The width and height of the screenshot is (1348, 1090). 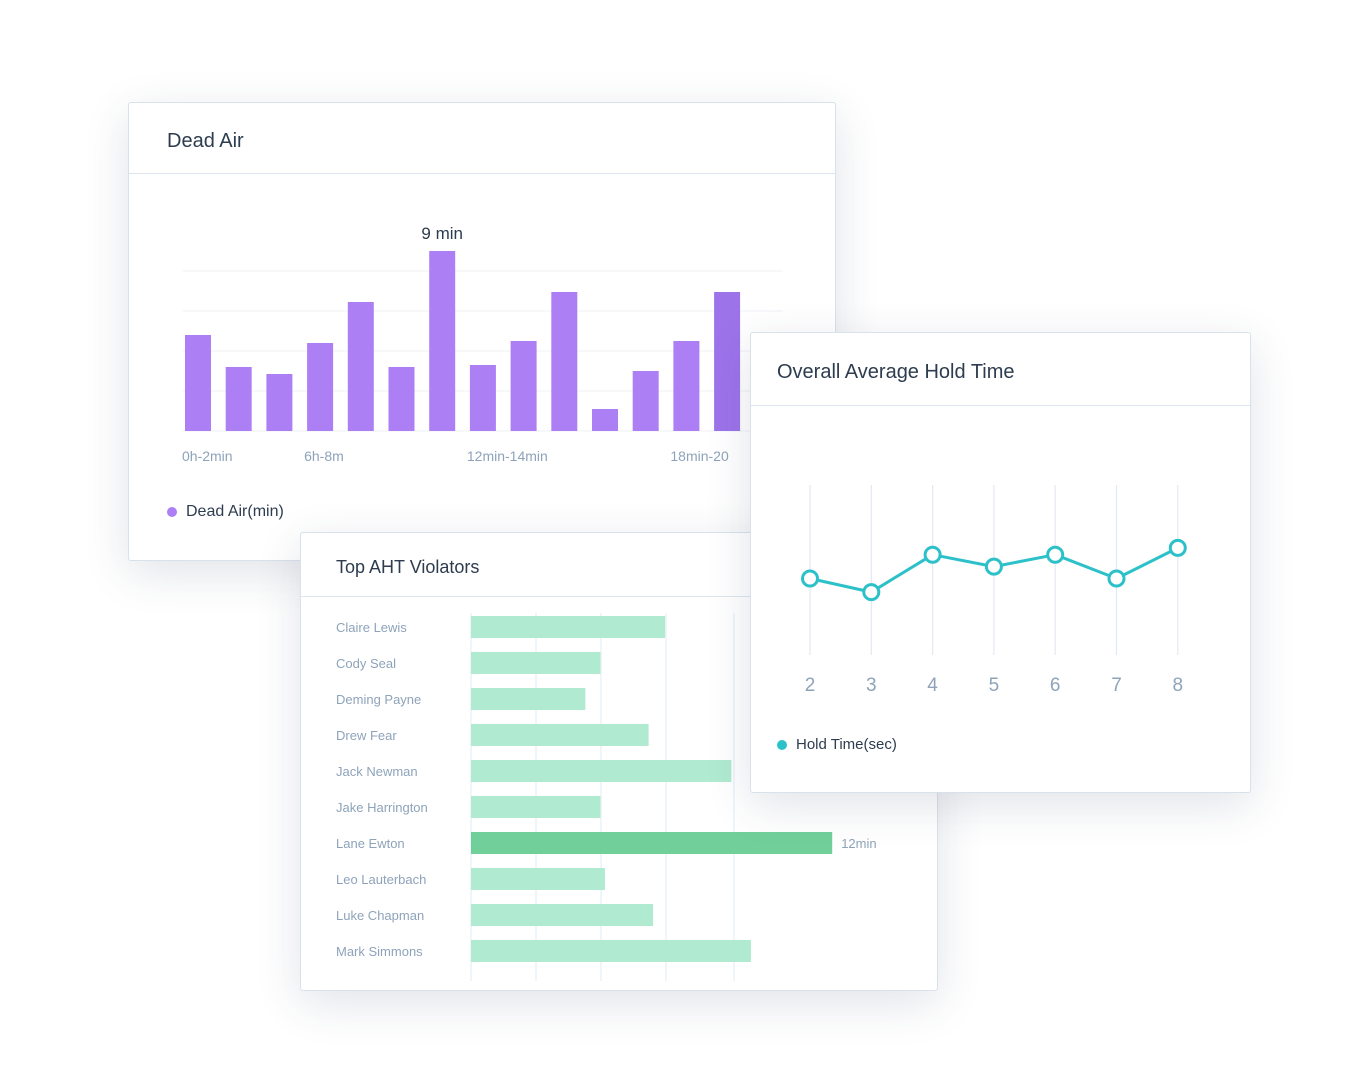 What do you see at coordinates (377, 771) in the screenshot?
I see `aht-row-label: Jack Newman` at bounding box center [377, 771].